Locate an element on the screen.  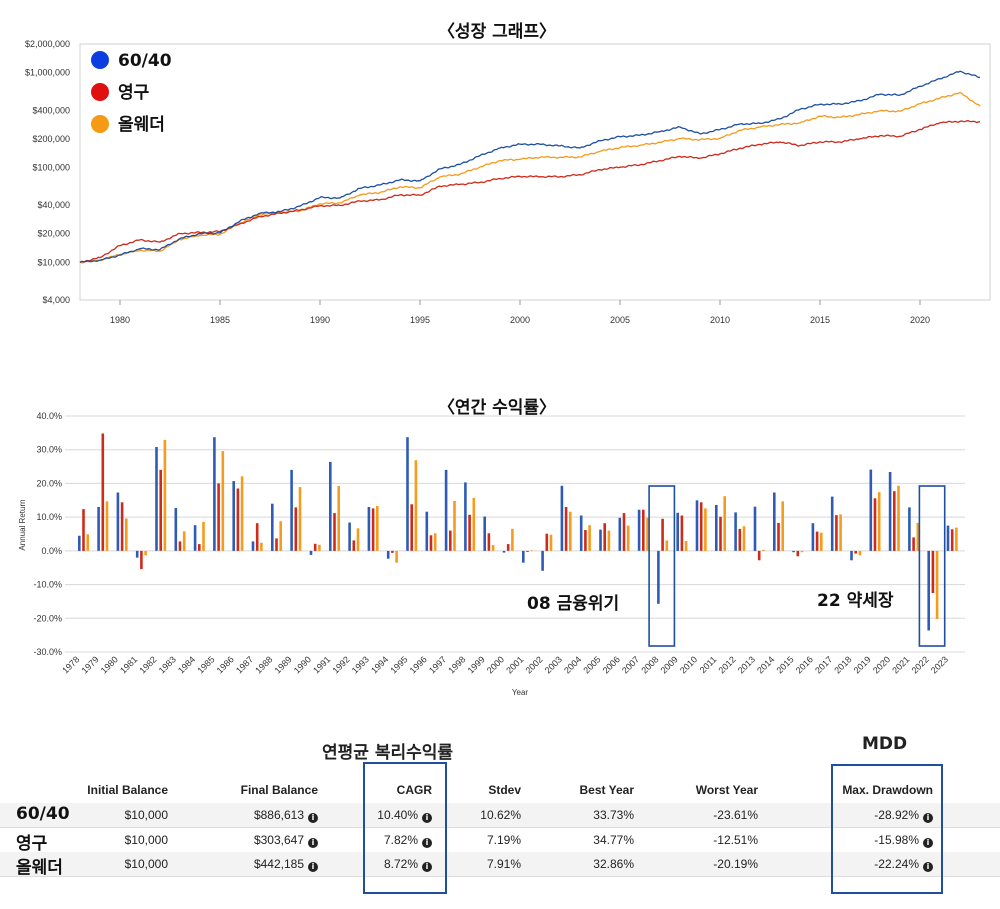
annual-x-axis-label: Year is located at coordinates (520, 692).